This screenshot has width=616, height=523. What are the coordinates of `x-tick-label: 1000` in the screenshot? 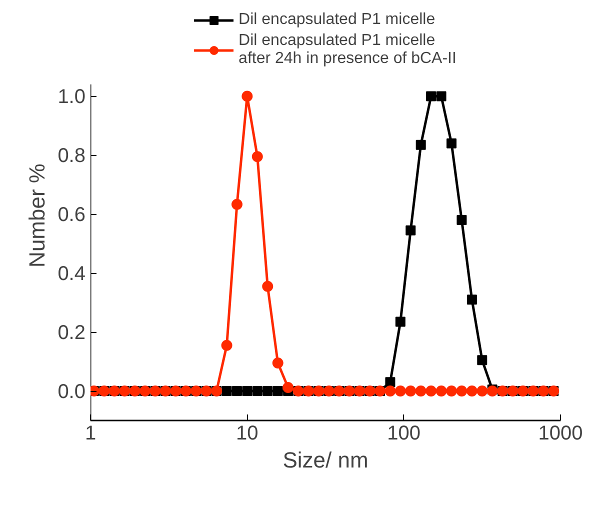 It's located at (560, 433).